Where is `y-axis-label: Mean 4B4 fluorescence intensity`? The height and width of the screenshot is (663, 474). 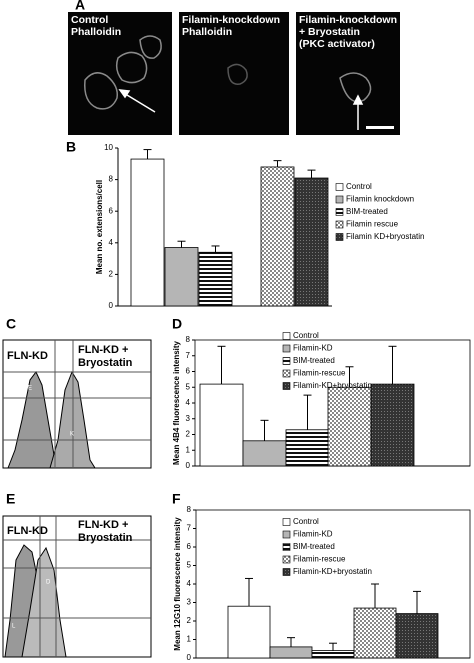
y-axis-label: Mean 4B4 fluorescence intensity is located at coordinates (176, 402).